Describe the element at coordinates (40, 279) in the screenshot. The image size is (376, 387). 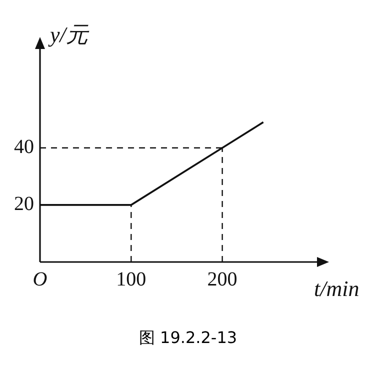
I see `x-tick-label: O` at that location.